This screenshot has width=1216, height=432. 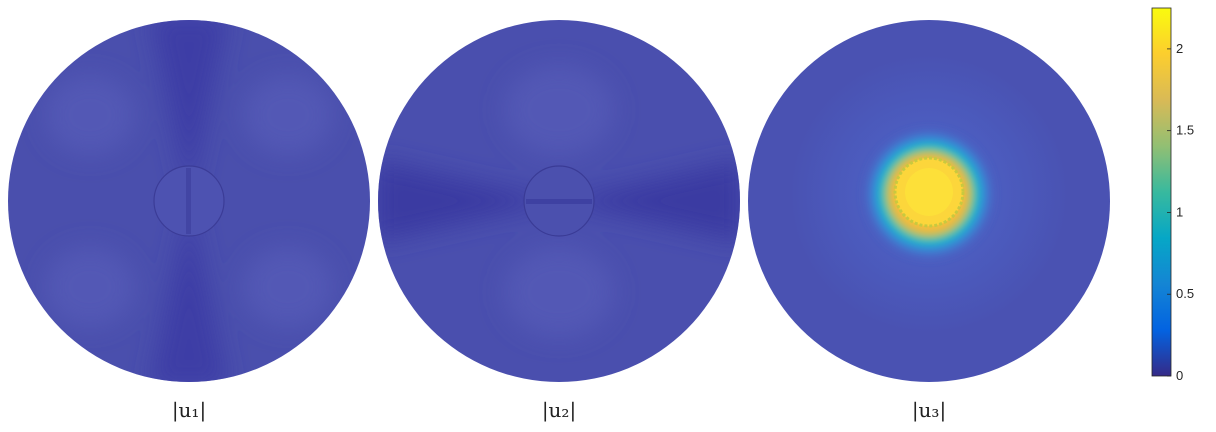 I want to click on center-seam, so click(x=559, y=201).